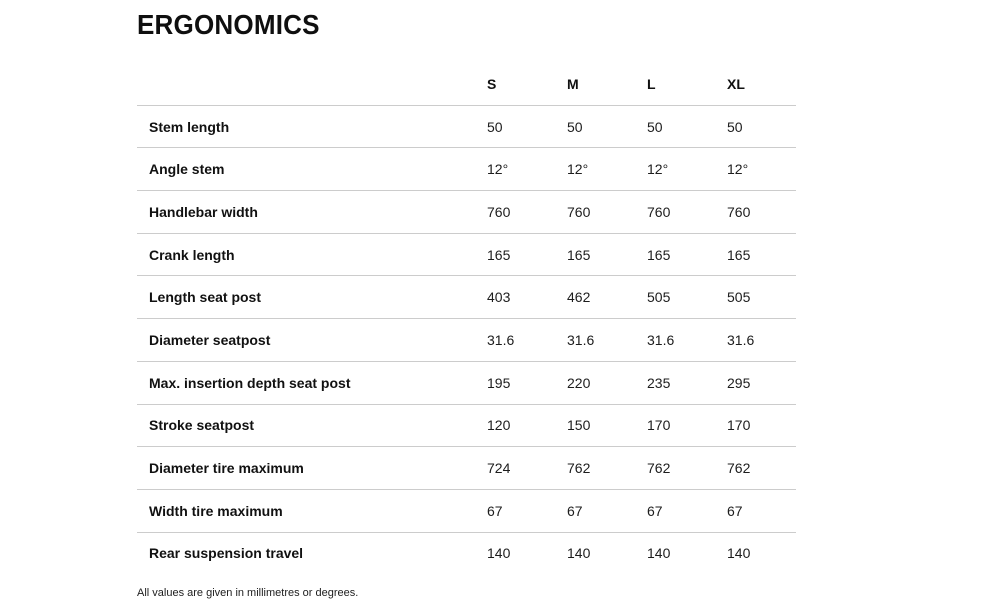  What do you see at coordinates (499, 297) in the screenshot?
I see `value-cell-s: 403` at bounding box center [499, 297].